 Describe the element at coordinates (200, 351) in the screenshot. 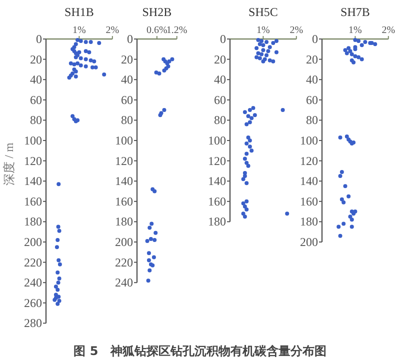

I see `caption: 图 5 神狐钻探区钻孔沉积物有机碳含量分布图` at that location.